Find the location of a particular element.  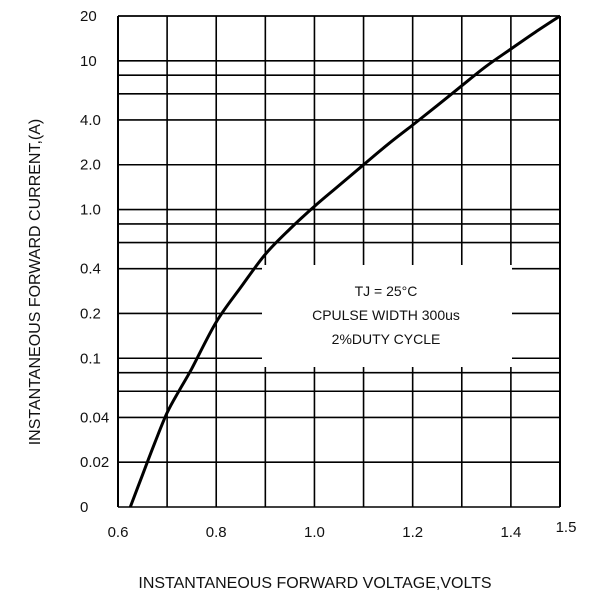

annotation-line: CPULSE WIDTH 300us is located at coordinates (386, 315).